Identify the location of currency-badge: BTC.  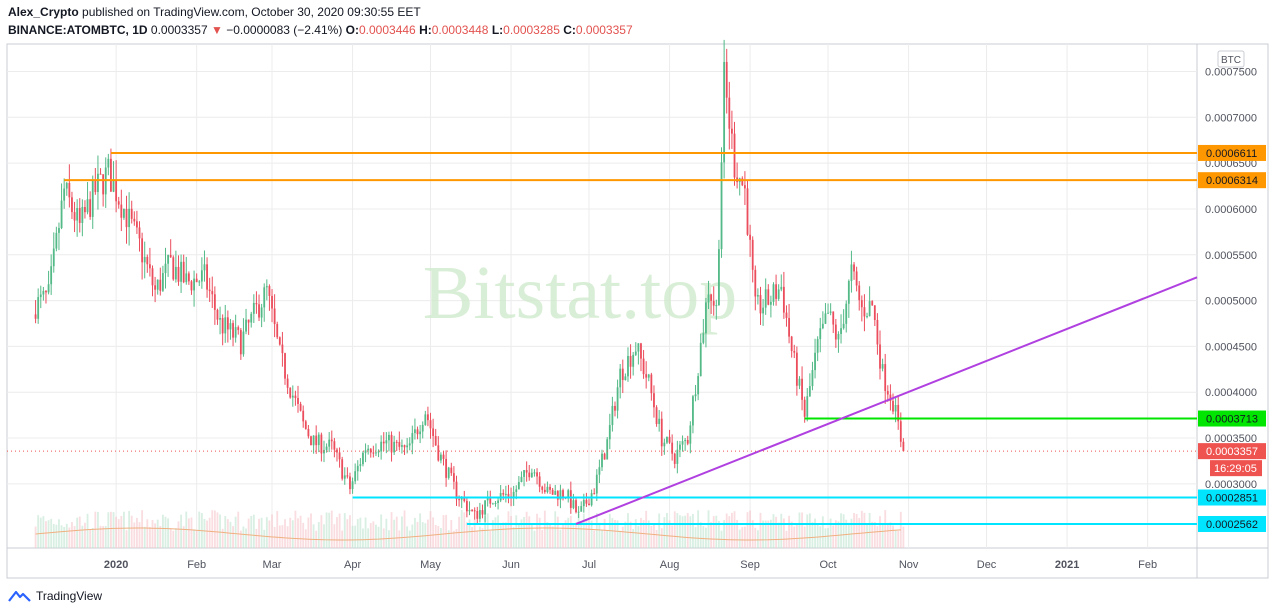
(1231, 59).